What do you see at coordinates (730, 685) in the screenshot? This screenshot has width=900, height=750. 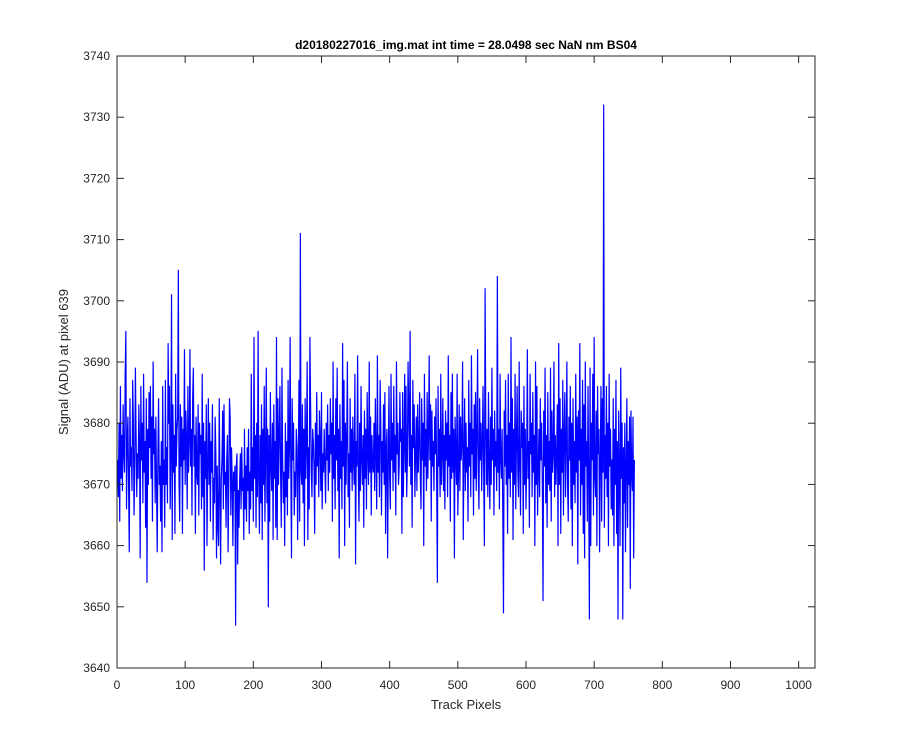 I see `x-tick-label: 900` at bounding box center [730, 685].